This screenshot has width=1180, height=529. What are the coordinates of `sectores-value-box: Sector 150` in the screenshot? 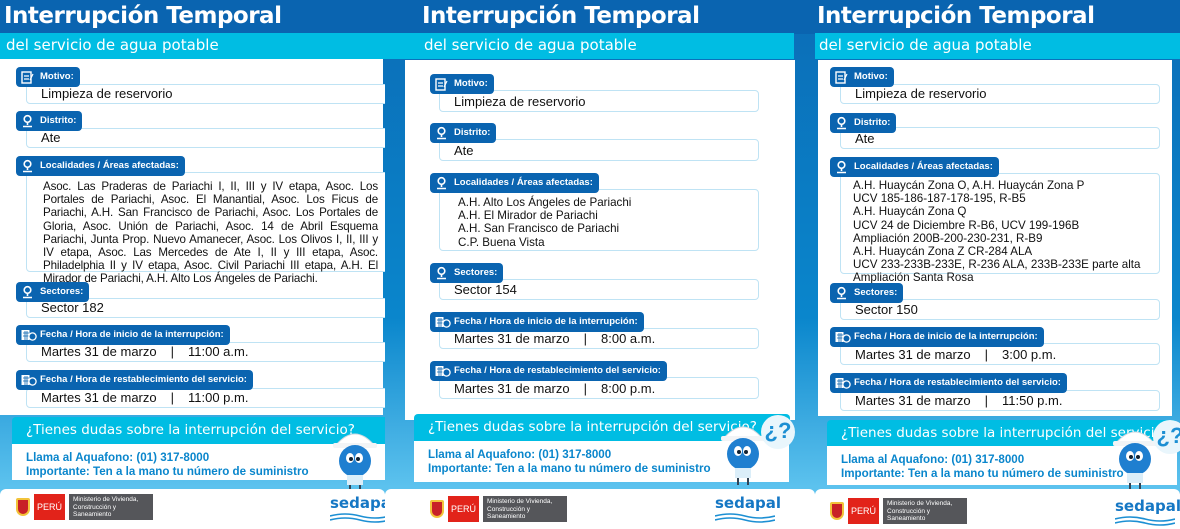 It's located at (1000, 309).